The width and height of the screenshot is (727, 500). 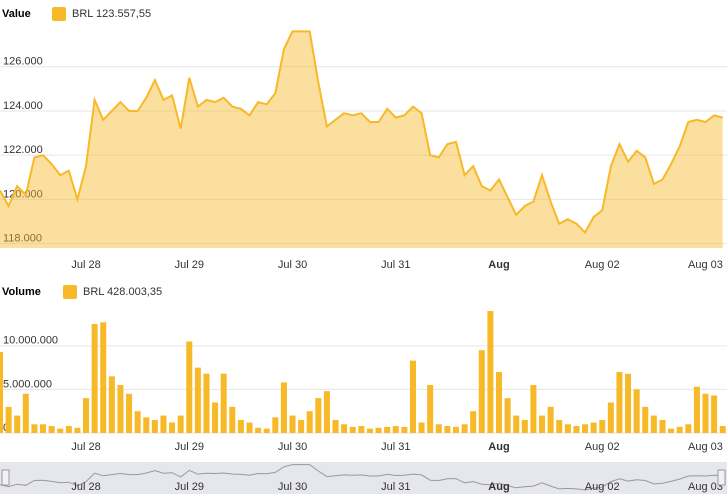 What do you see at coordinates (292, 487) in the screenshot?
I see `navigator-label: Jul 30` at bounding box center [292, 487].